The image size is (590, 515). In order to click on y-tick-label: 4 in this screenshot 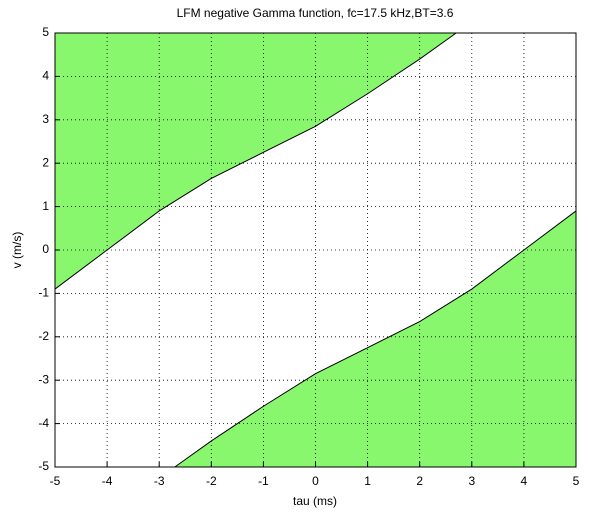, I will do `click(45, 76)`.